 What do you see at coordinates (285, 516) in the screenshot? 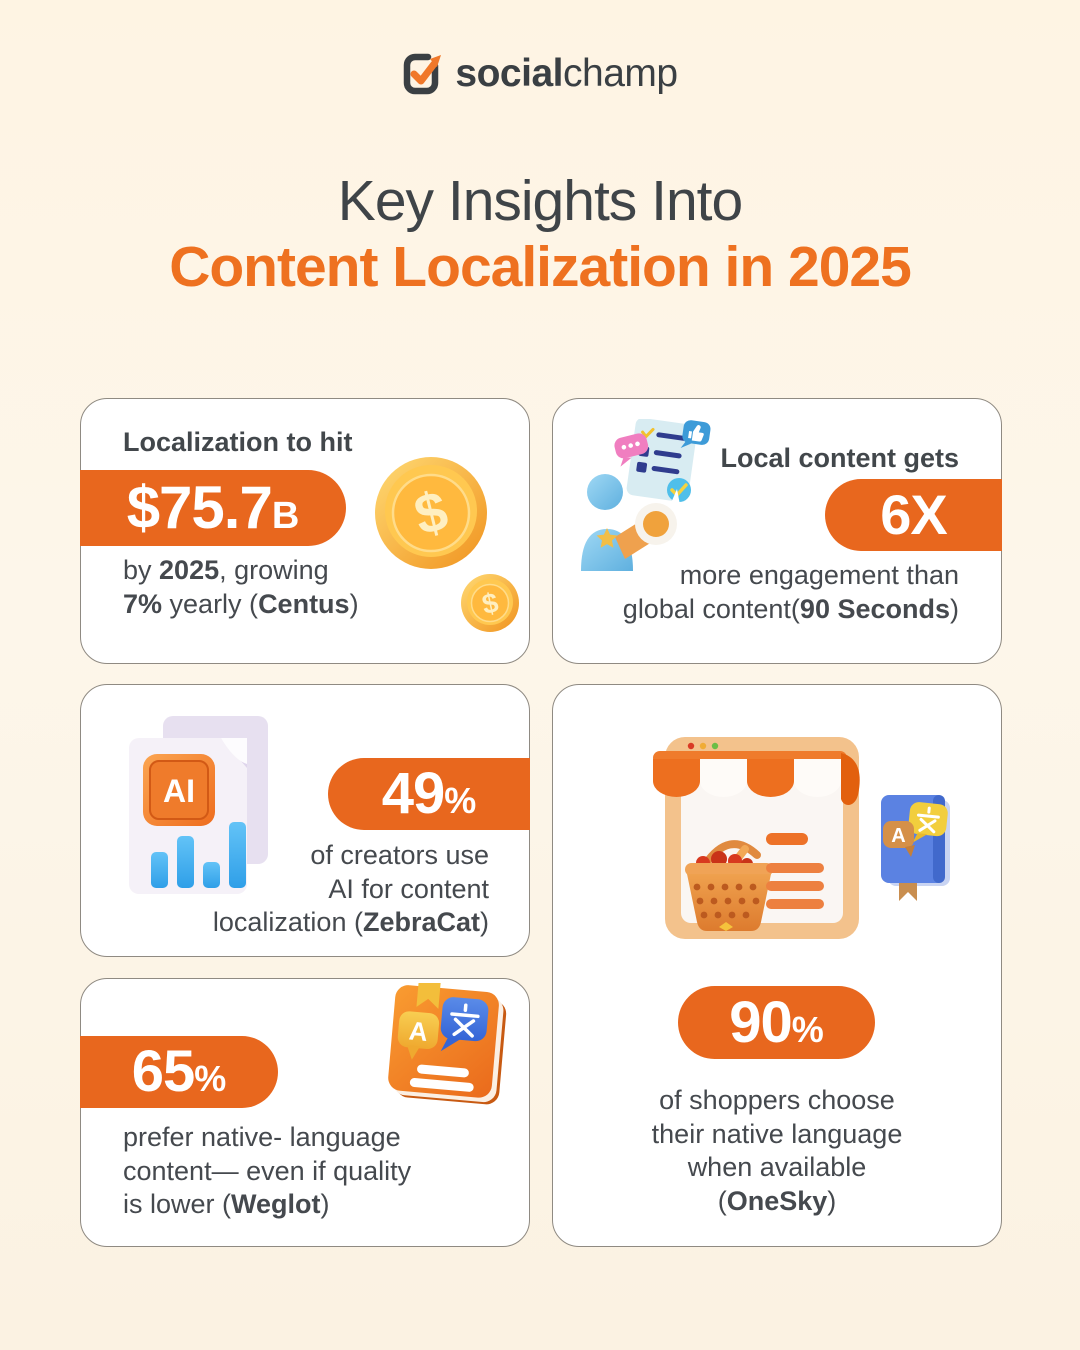
I see `stat-unit: B` at bounding box center [285, 516].